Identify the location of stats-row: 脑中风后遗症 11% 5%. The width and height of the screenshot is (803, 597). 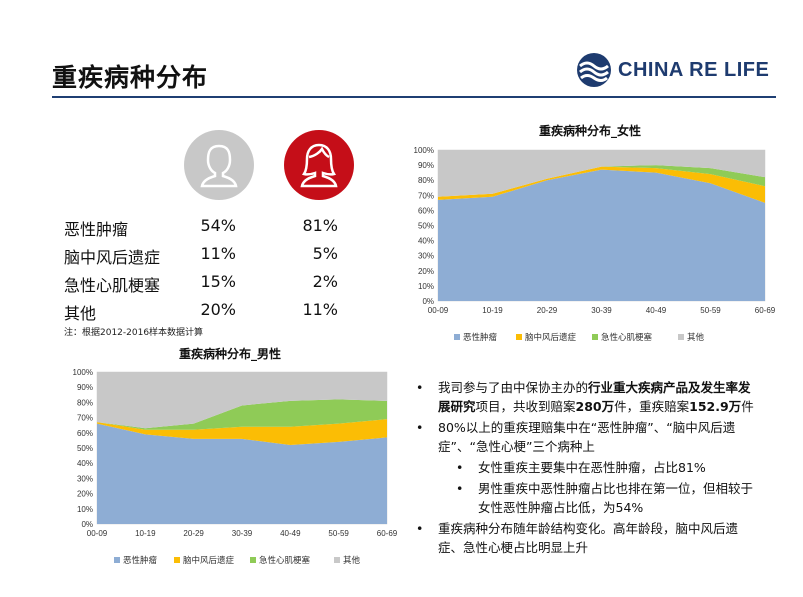
(204, 258).